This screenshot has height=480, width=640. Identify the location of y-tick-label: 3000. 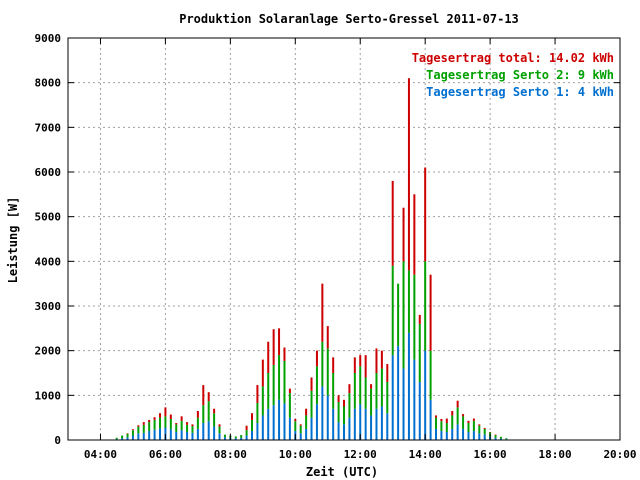
(48, 306).